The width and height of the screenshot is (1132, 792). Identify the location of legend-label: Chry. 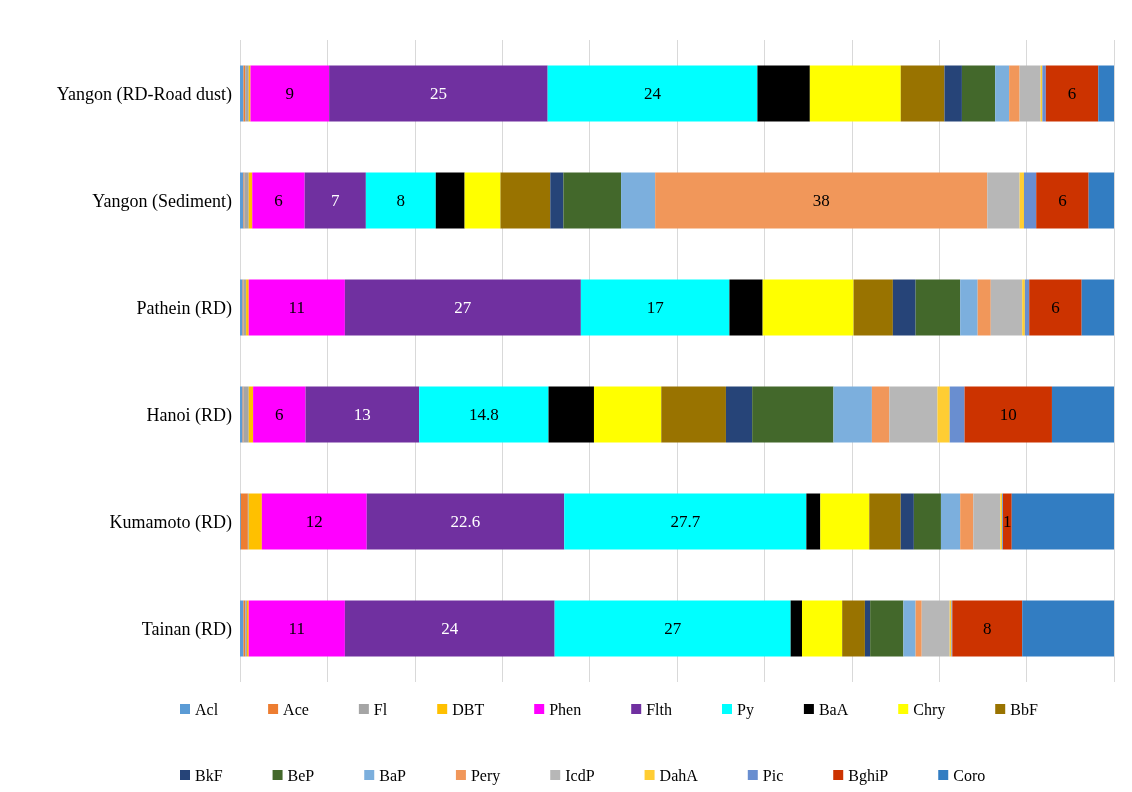
(929, 709).